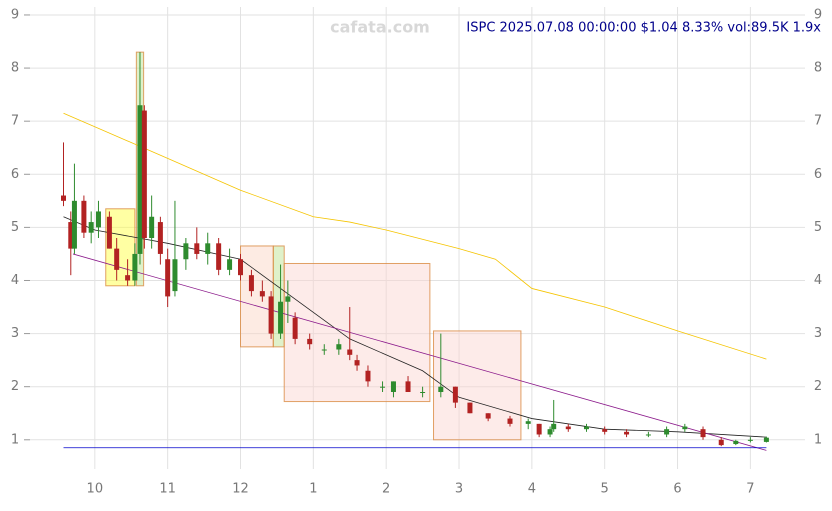  What do you see at coordinates (15, 68) in the screenshot?
I see `y-tick-label: 8` at bounding box center [15, 68].